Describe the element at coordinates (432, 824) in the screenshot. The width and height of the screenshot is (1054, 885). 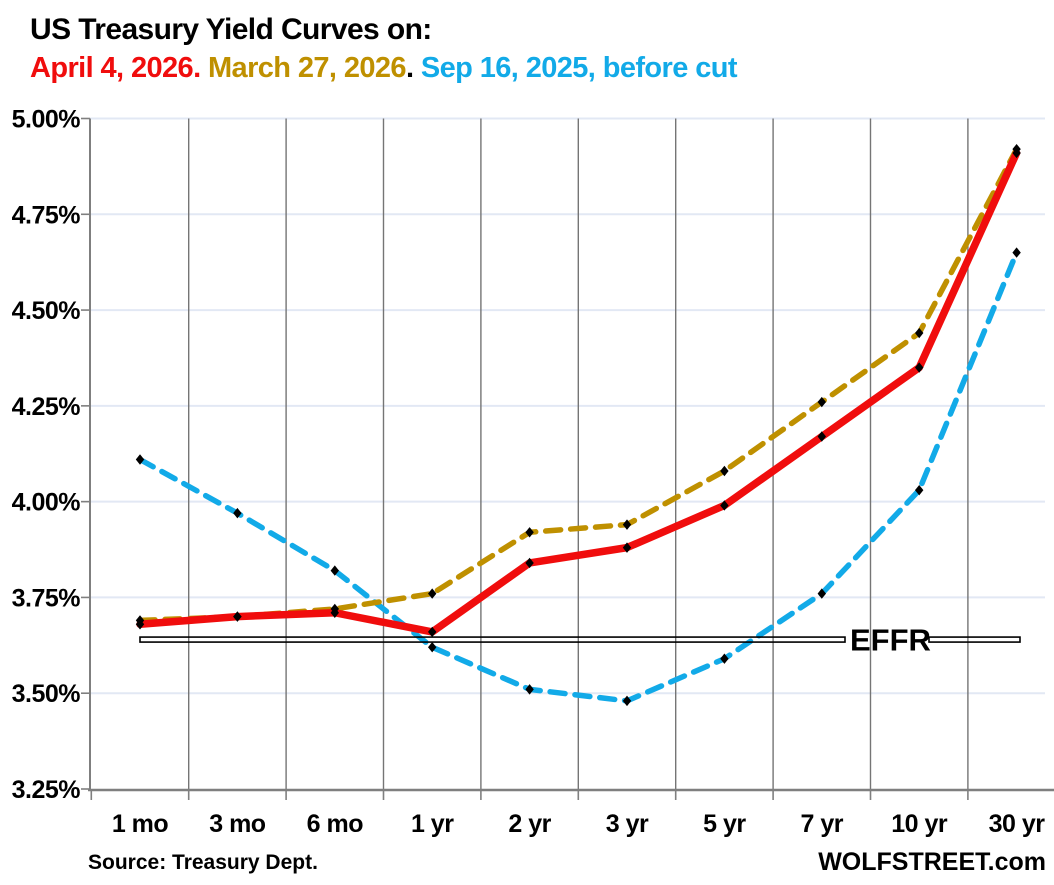
I see `x-tick-label: 1 yr` at that location.